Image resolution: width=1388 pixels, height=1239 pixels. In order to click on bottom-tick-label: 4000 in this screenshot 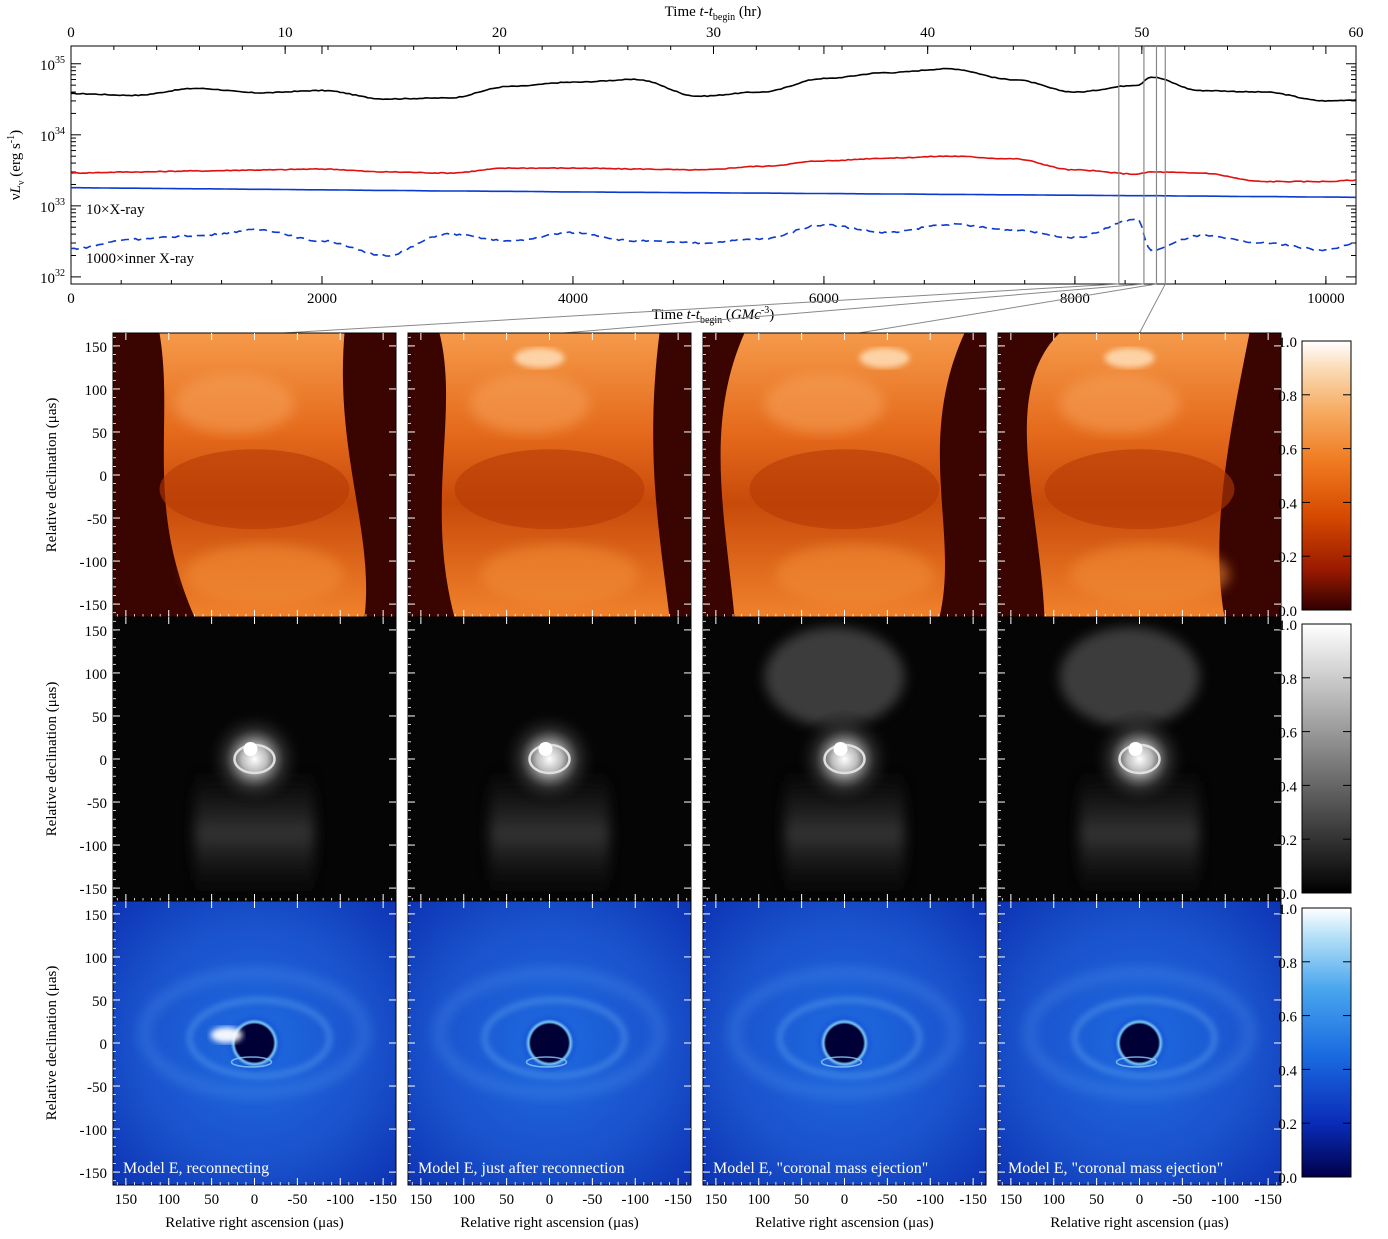, I will do `click(573, 299)`.